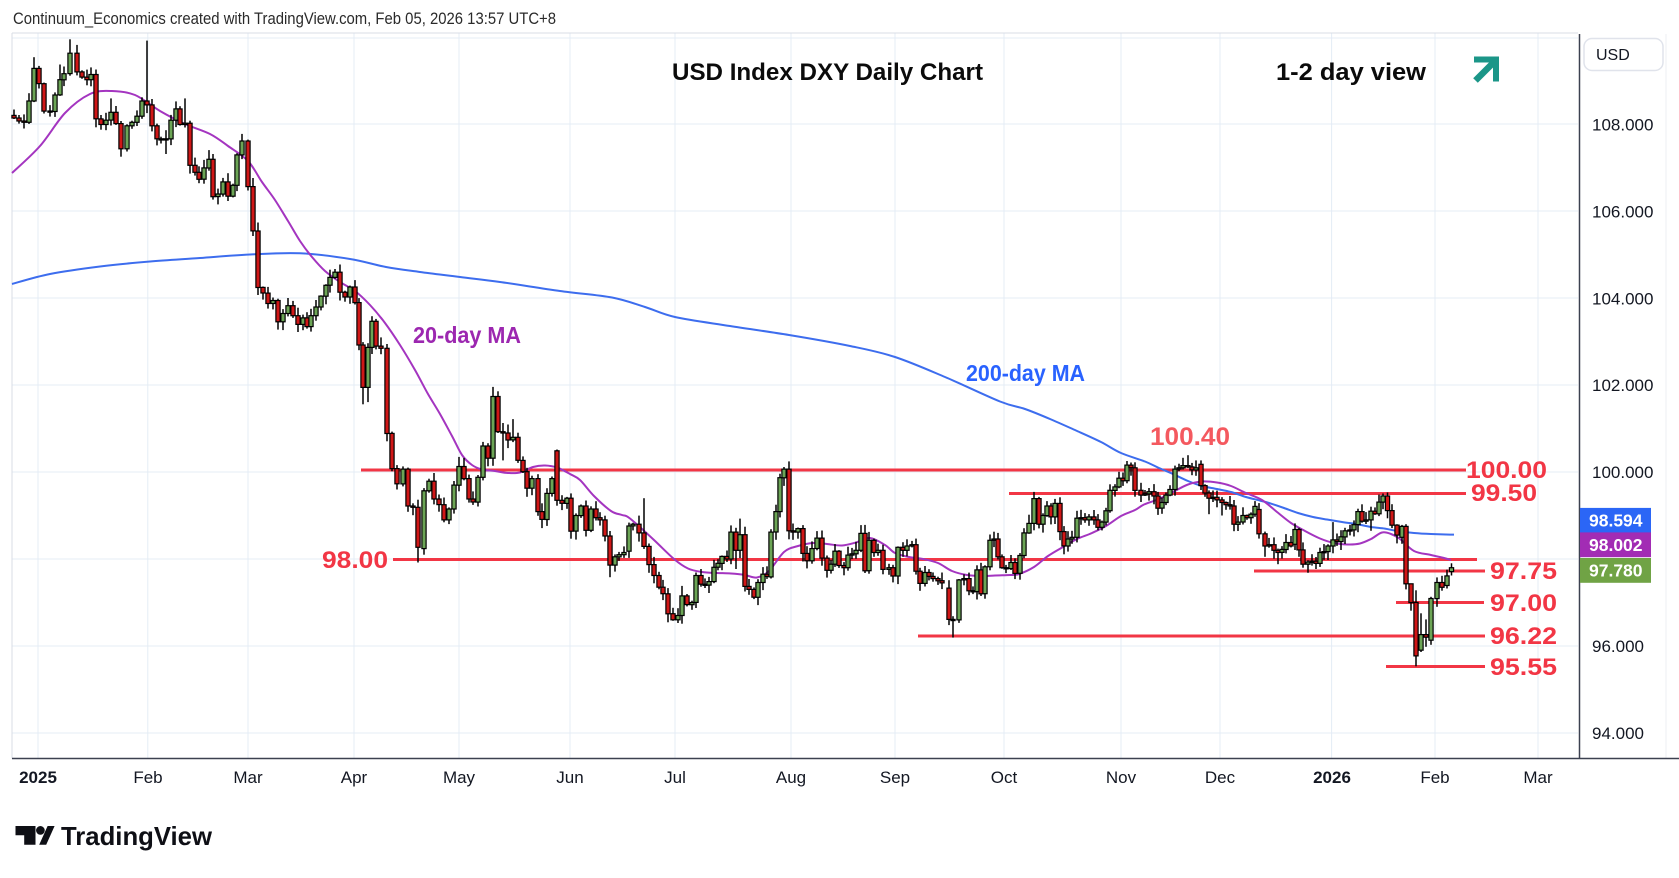 The image size is (1679, 878). Describe the element at coordinates (675, 777) in the screenshot. I see `svg-text: Jul` at that location.